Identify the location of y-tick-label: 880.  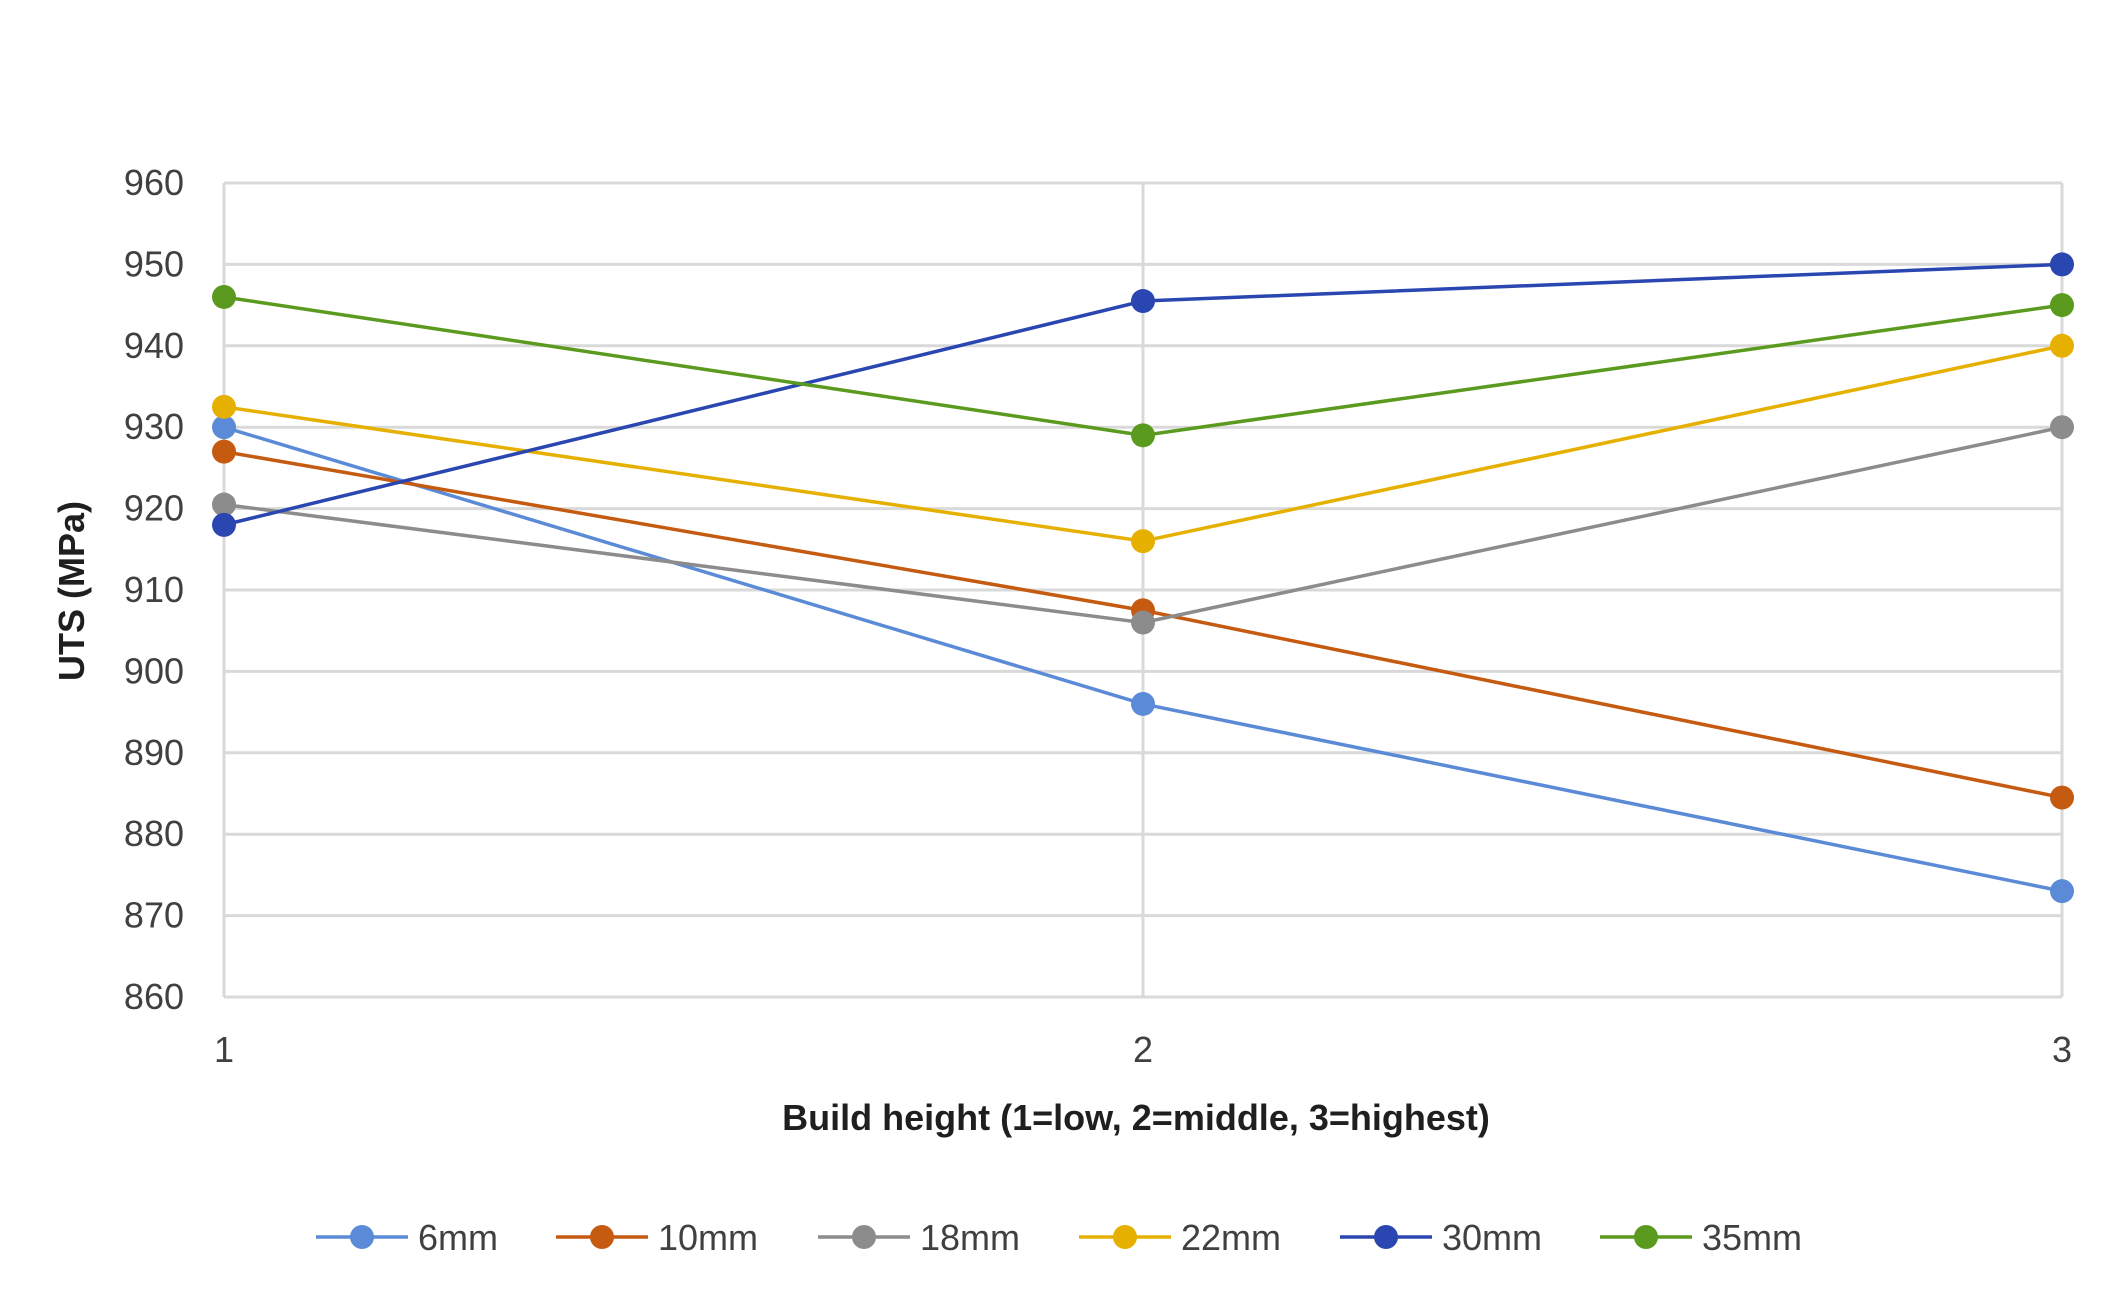
(154, 833).